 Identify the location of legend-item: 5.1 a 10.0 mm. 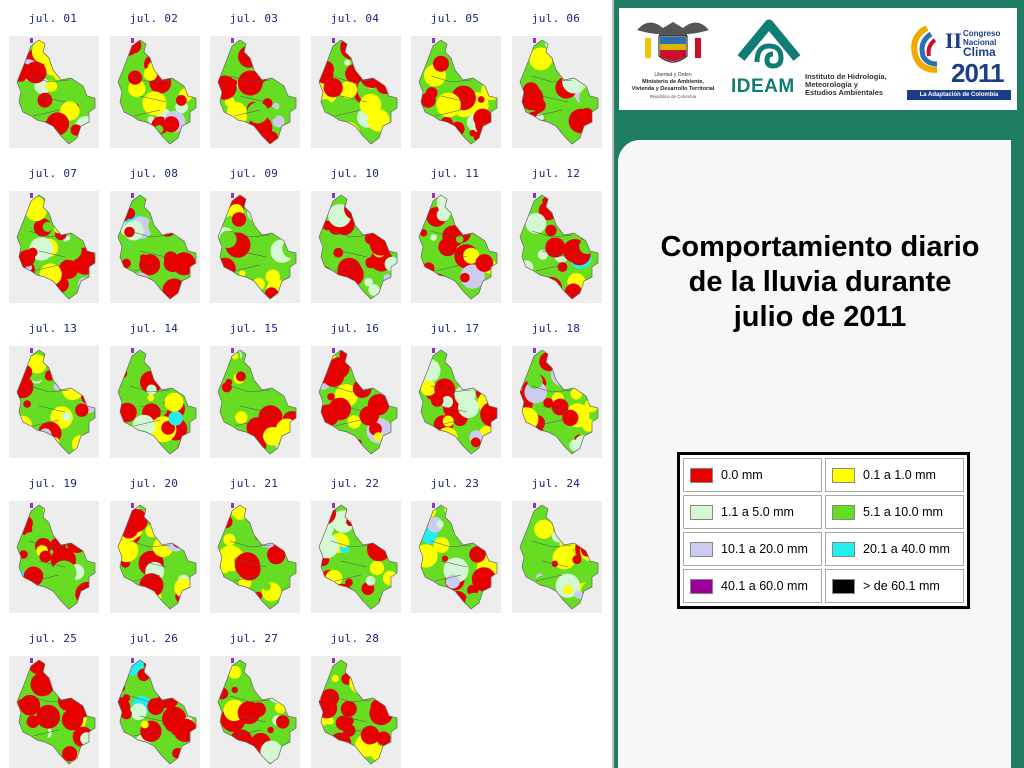
(894, 512).